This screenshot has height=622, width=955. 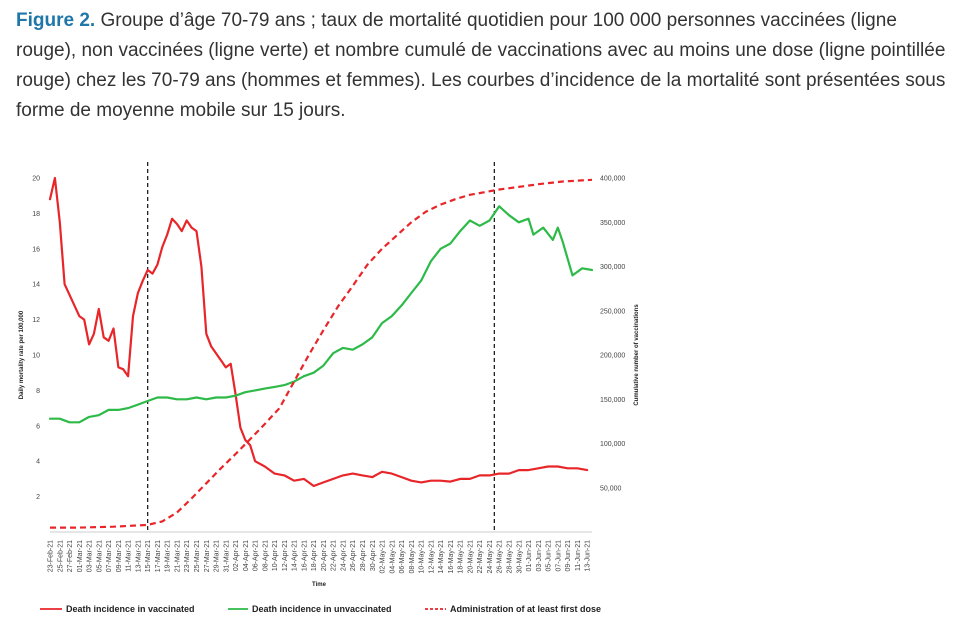 I want to click on x-tick-label: 13-Mar-21, so click(x=138, y=556).